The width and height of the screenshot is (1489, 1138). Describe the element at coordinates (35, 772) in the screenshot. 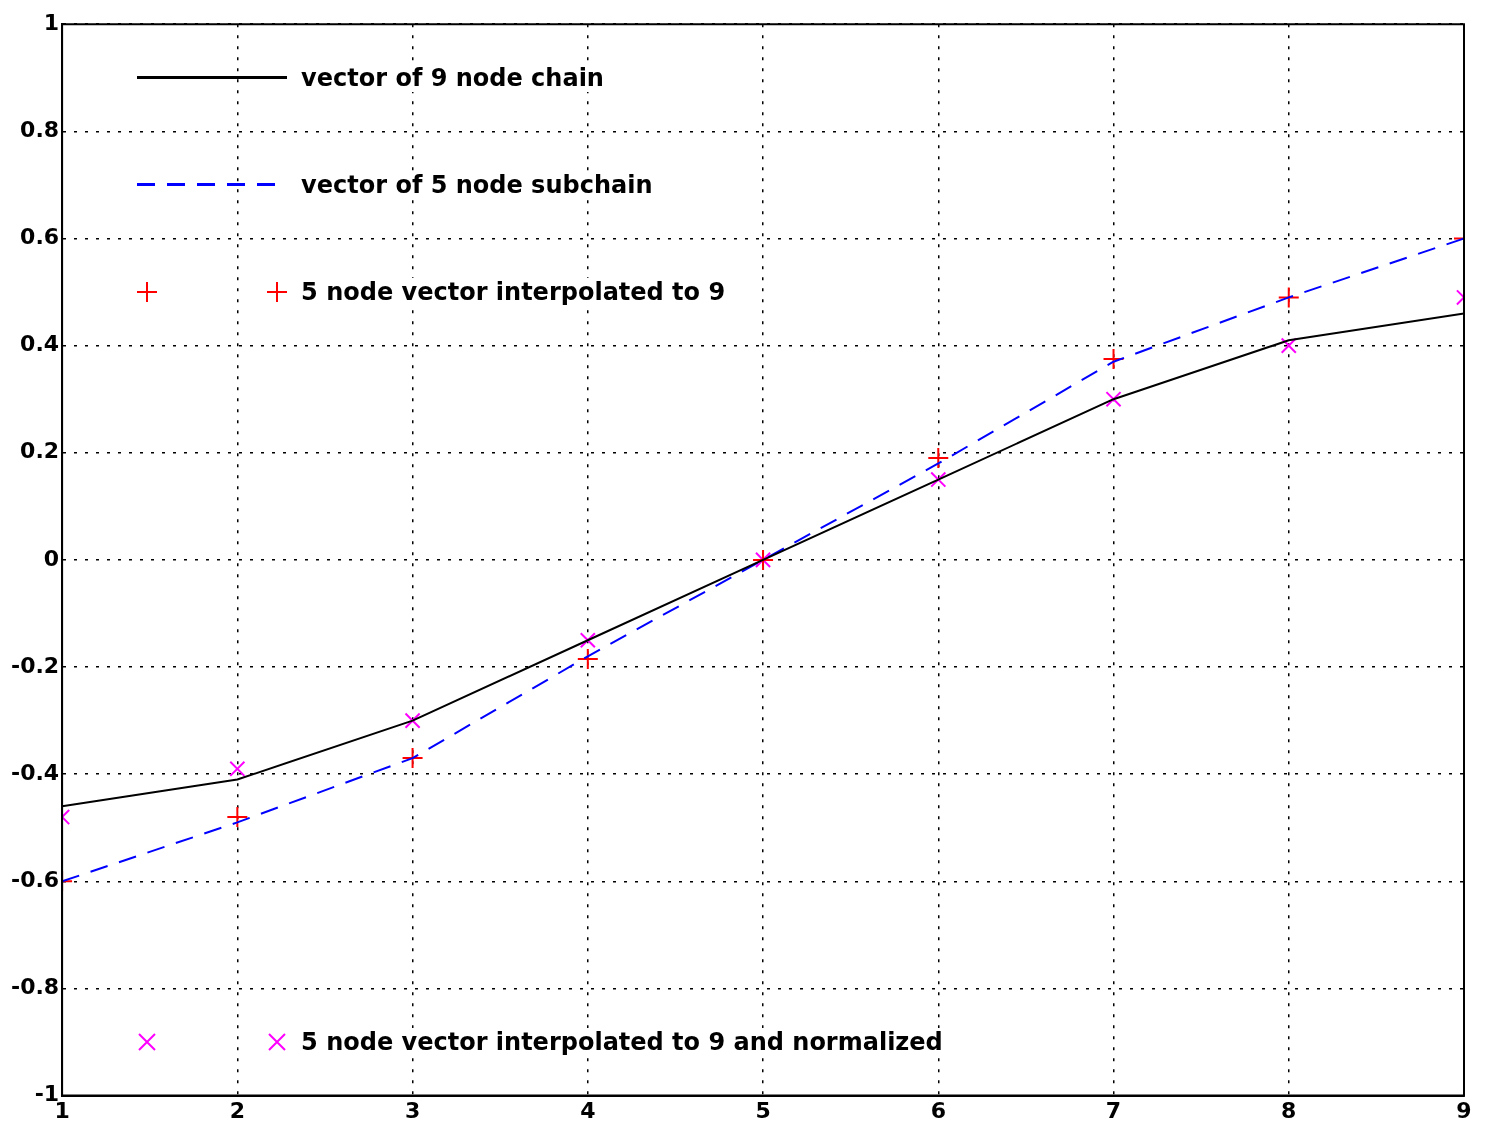

I see `y-tick-label: -0.4` at that location.